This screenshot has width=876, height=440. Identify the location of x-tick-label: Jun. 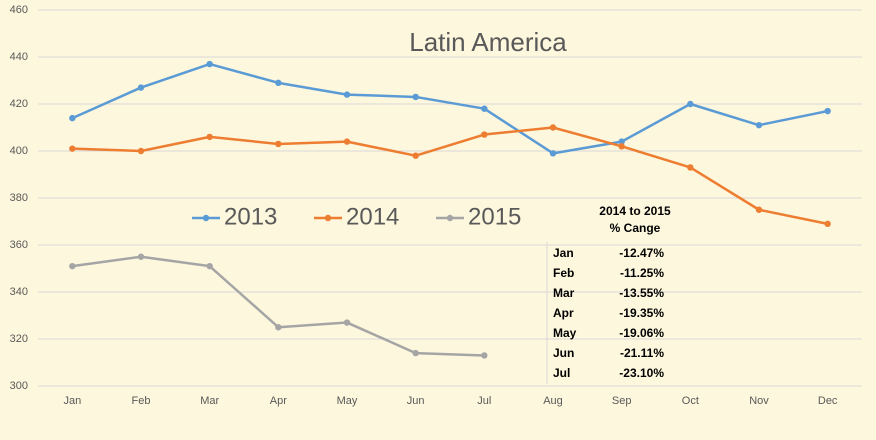
(416, 401).